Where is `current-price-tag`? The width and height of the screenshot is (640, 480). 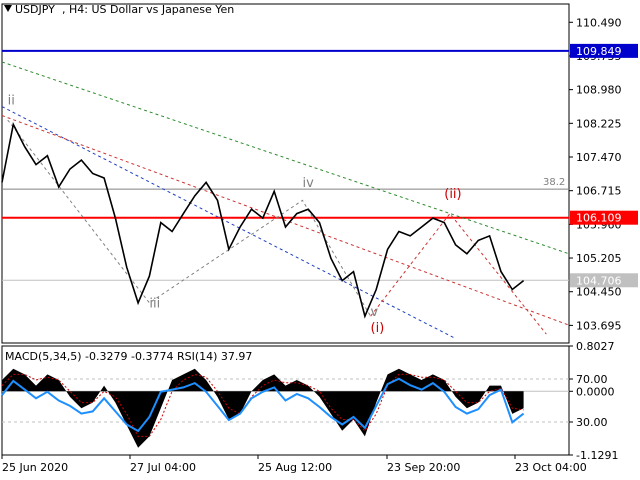 current-price-tag is located at coordinates (604, 280).